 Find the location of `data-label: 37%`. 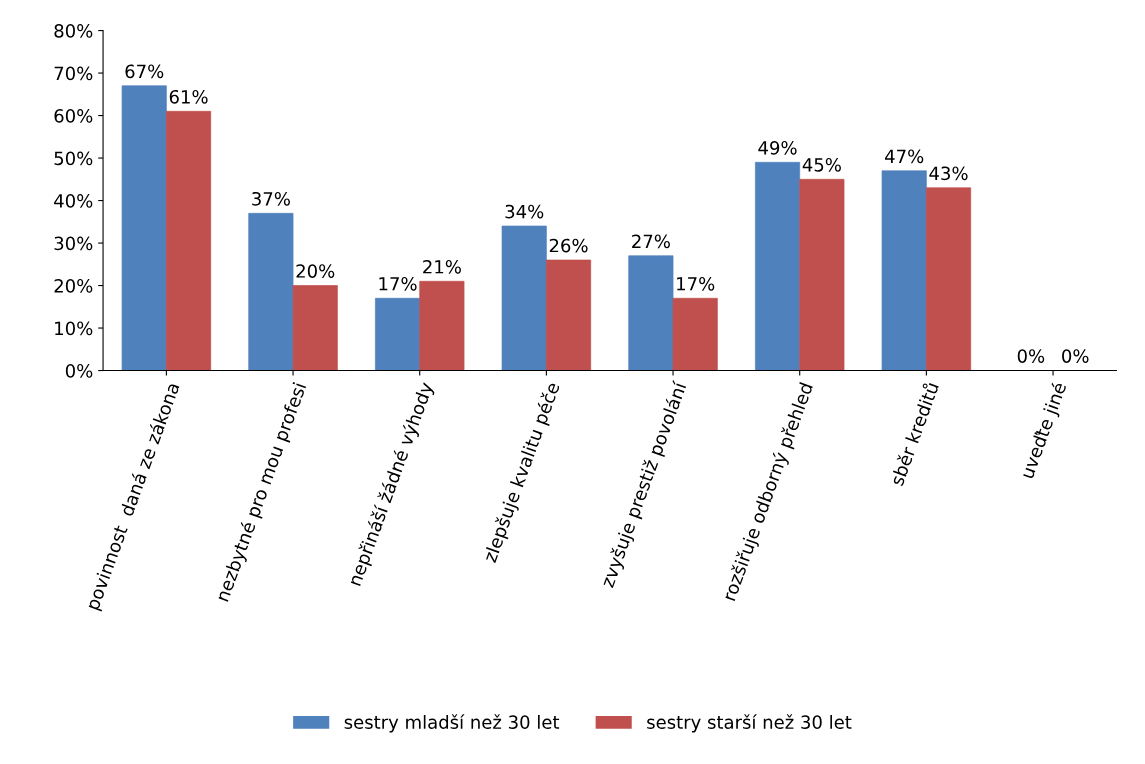

data-label: 37% is located at coordinates (271, 198).